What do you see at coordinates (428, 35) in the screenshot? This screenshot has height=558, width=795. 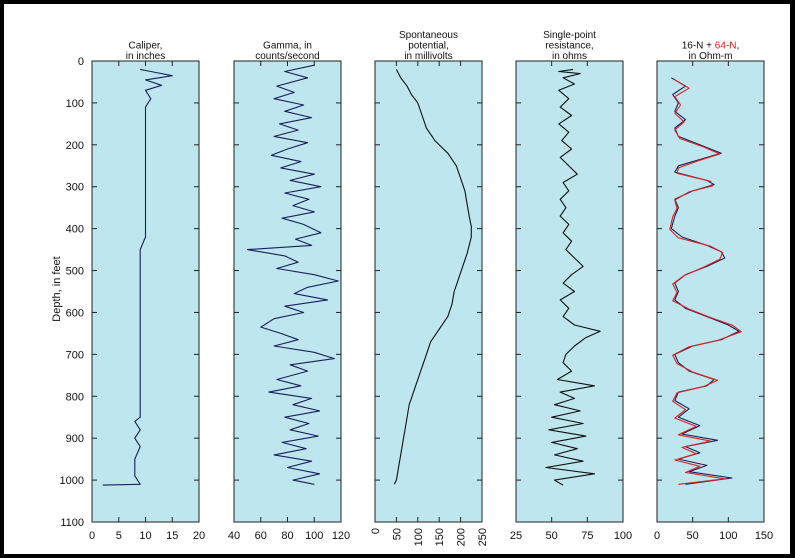 I see `panel-title-line: Spontaneous` at bounding box center [428, 35].